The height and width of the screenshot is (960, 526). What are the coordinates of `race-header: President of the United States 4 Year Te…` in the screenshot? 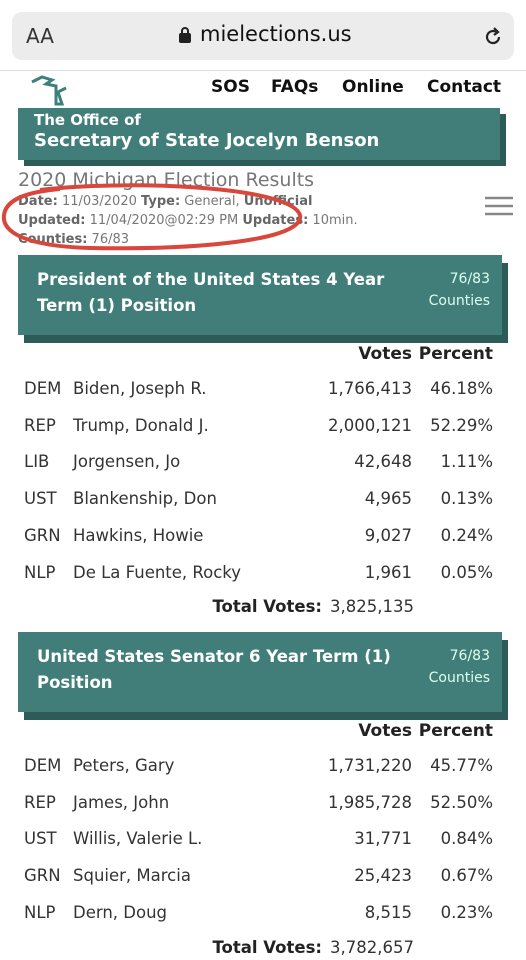 It's located at (260, 295).